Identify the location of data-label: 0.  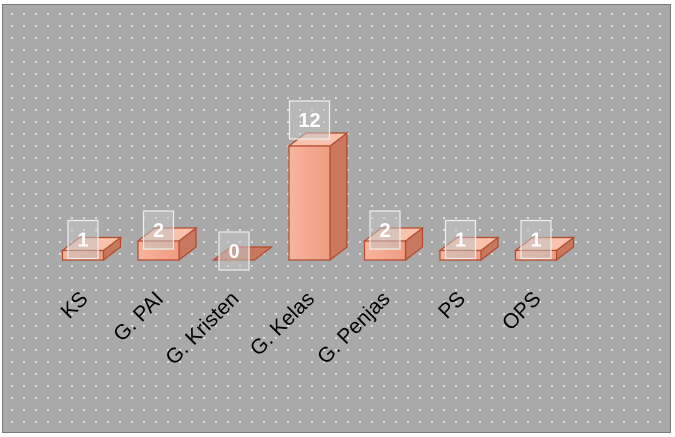
(234, 251).